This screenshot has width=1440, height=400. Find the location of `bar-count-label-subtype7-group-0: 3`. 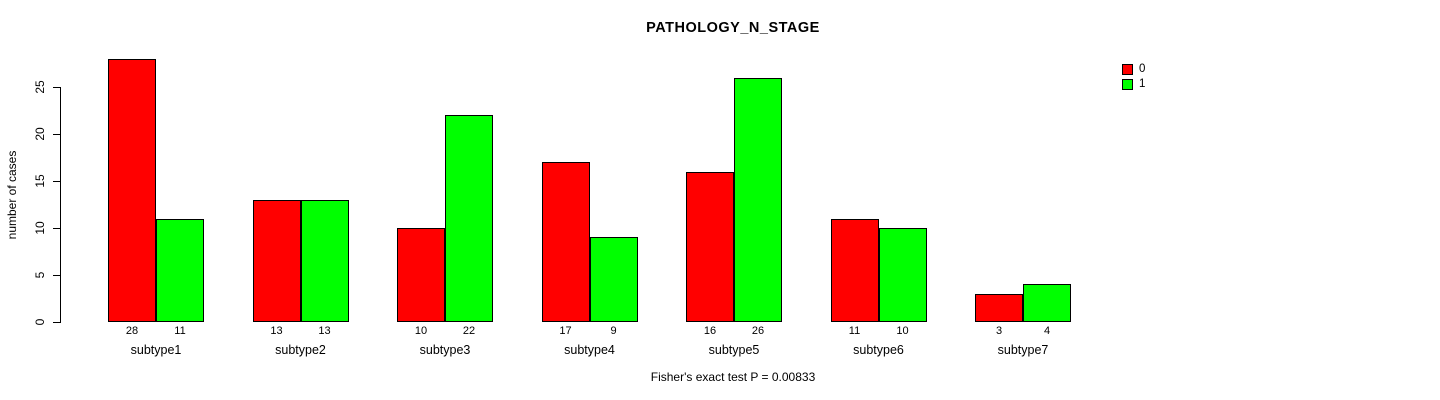

bar-count-label-subtype7-group-0: 3 is located at coordinates (999, 331).